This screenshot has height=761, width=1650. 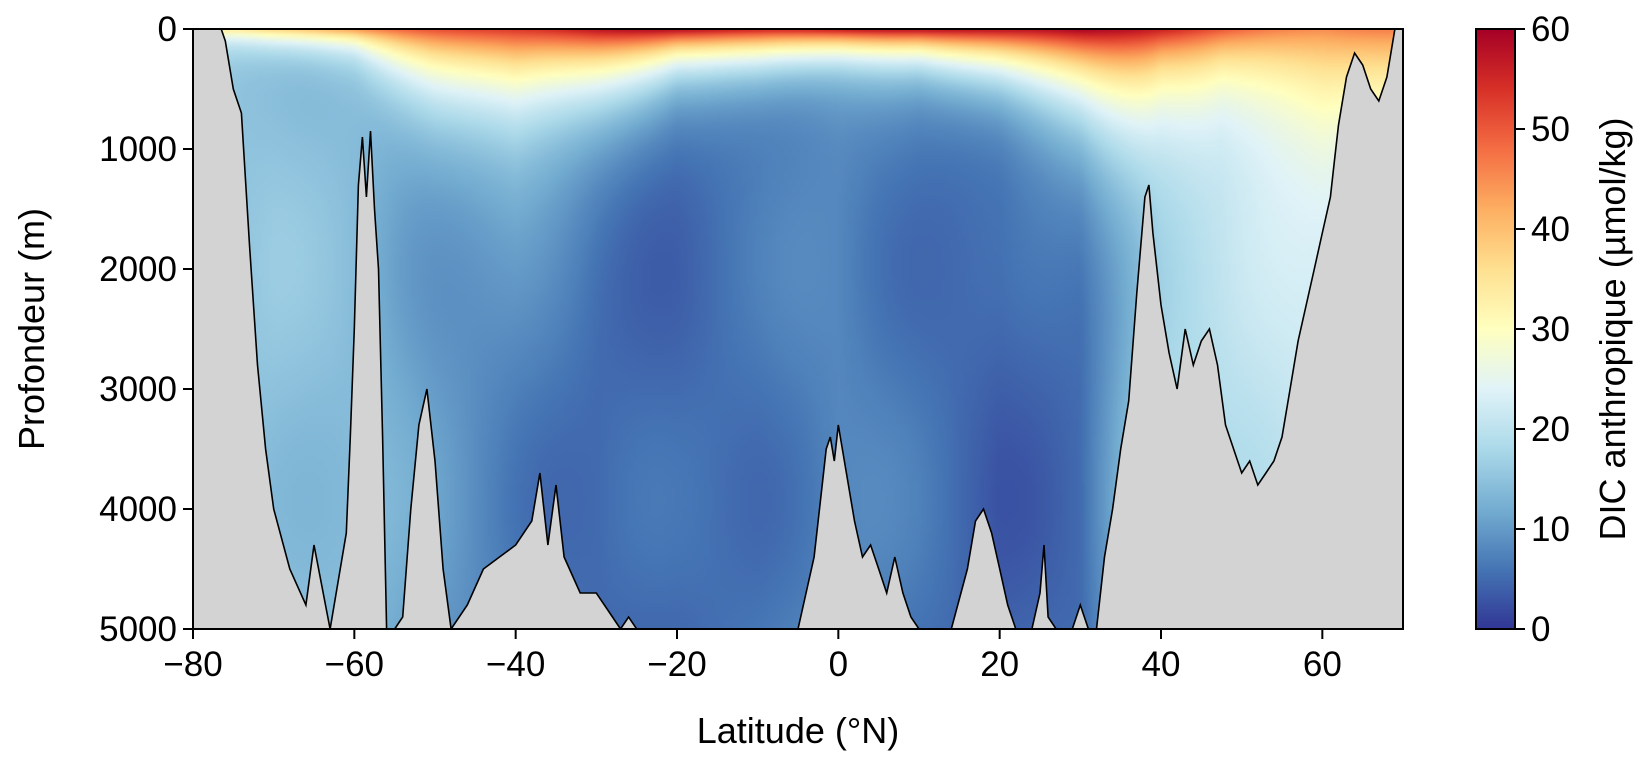 I want to click on x-tick-label: −20, so click(x=676, y=664).